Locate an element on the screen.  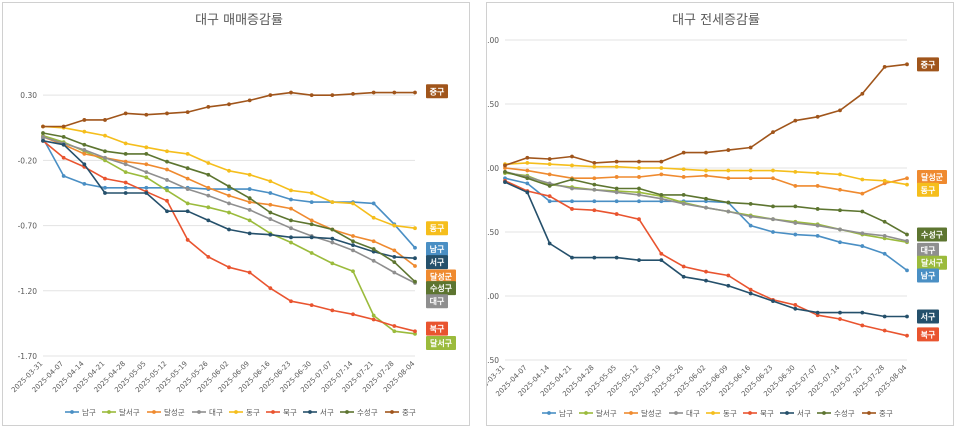
end-label-text: 서구 is located at coordinates (437, 262).